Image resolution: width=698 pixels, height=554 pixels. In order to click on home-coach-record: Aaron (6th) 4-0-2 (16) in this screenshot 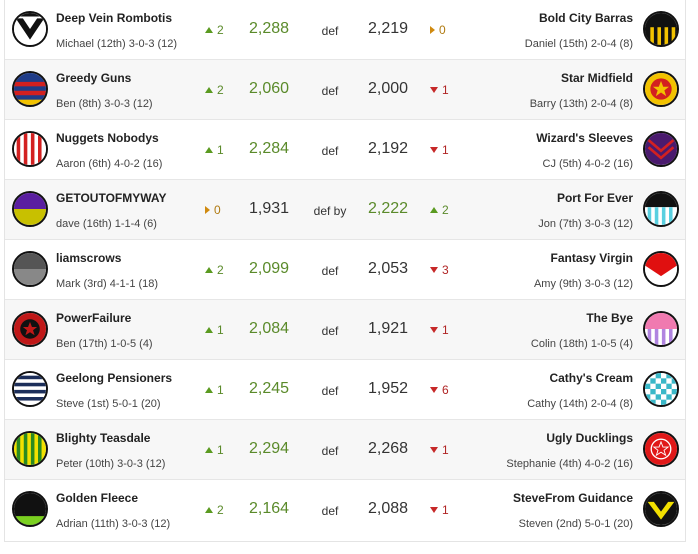, I will do `click(109, 164)`.